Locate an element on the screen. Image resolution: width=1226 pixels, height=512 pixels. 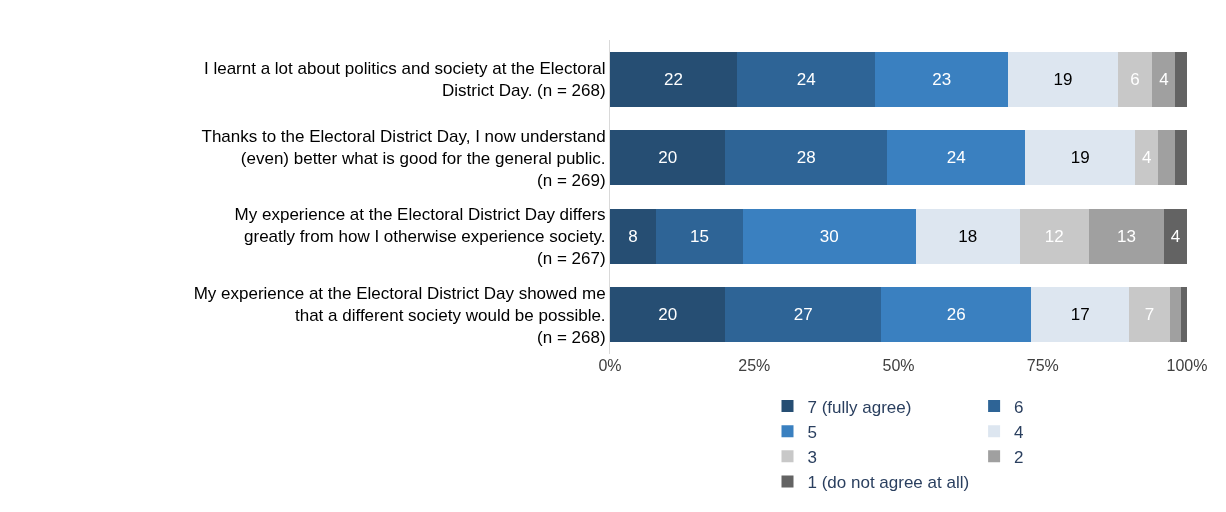
legend-label: 4 is located at coordinates (1019, 432).